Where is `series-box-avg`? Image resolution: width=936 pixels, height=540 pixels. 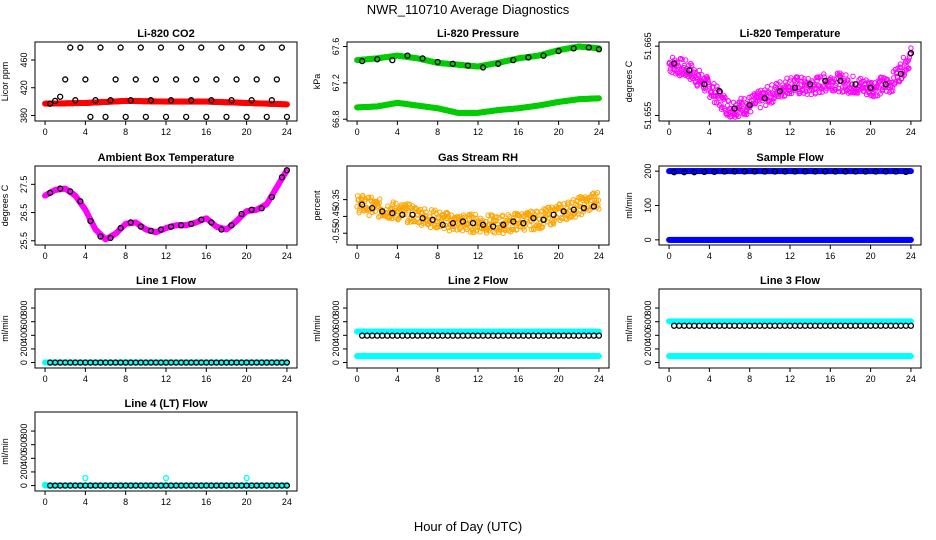 series-box-avg is located at coordinates (168, 204).